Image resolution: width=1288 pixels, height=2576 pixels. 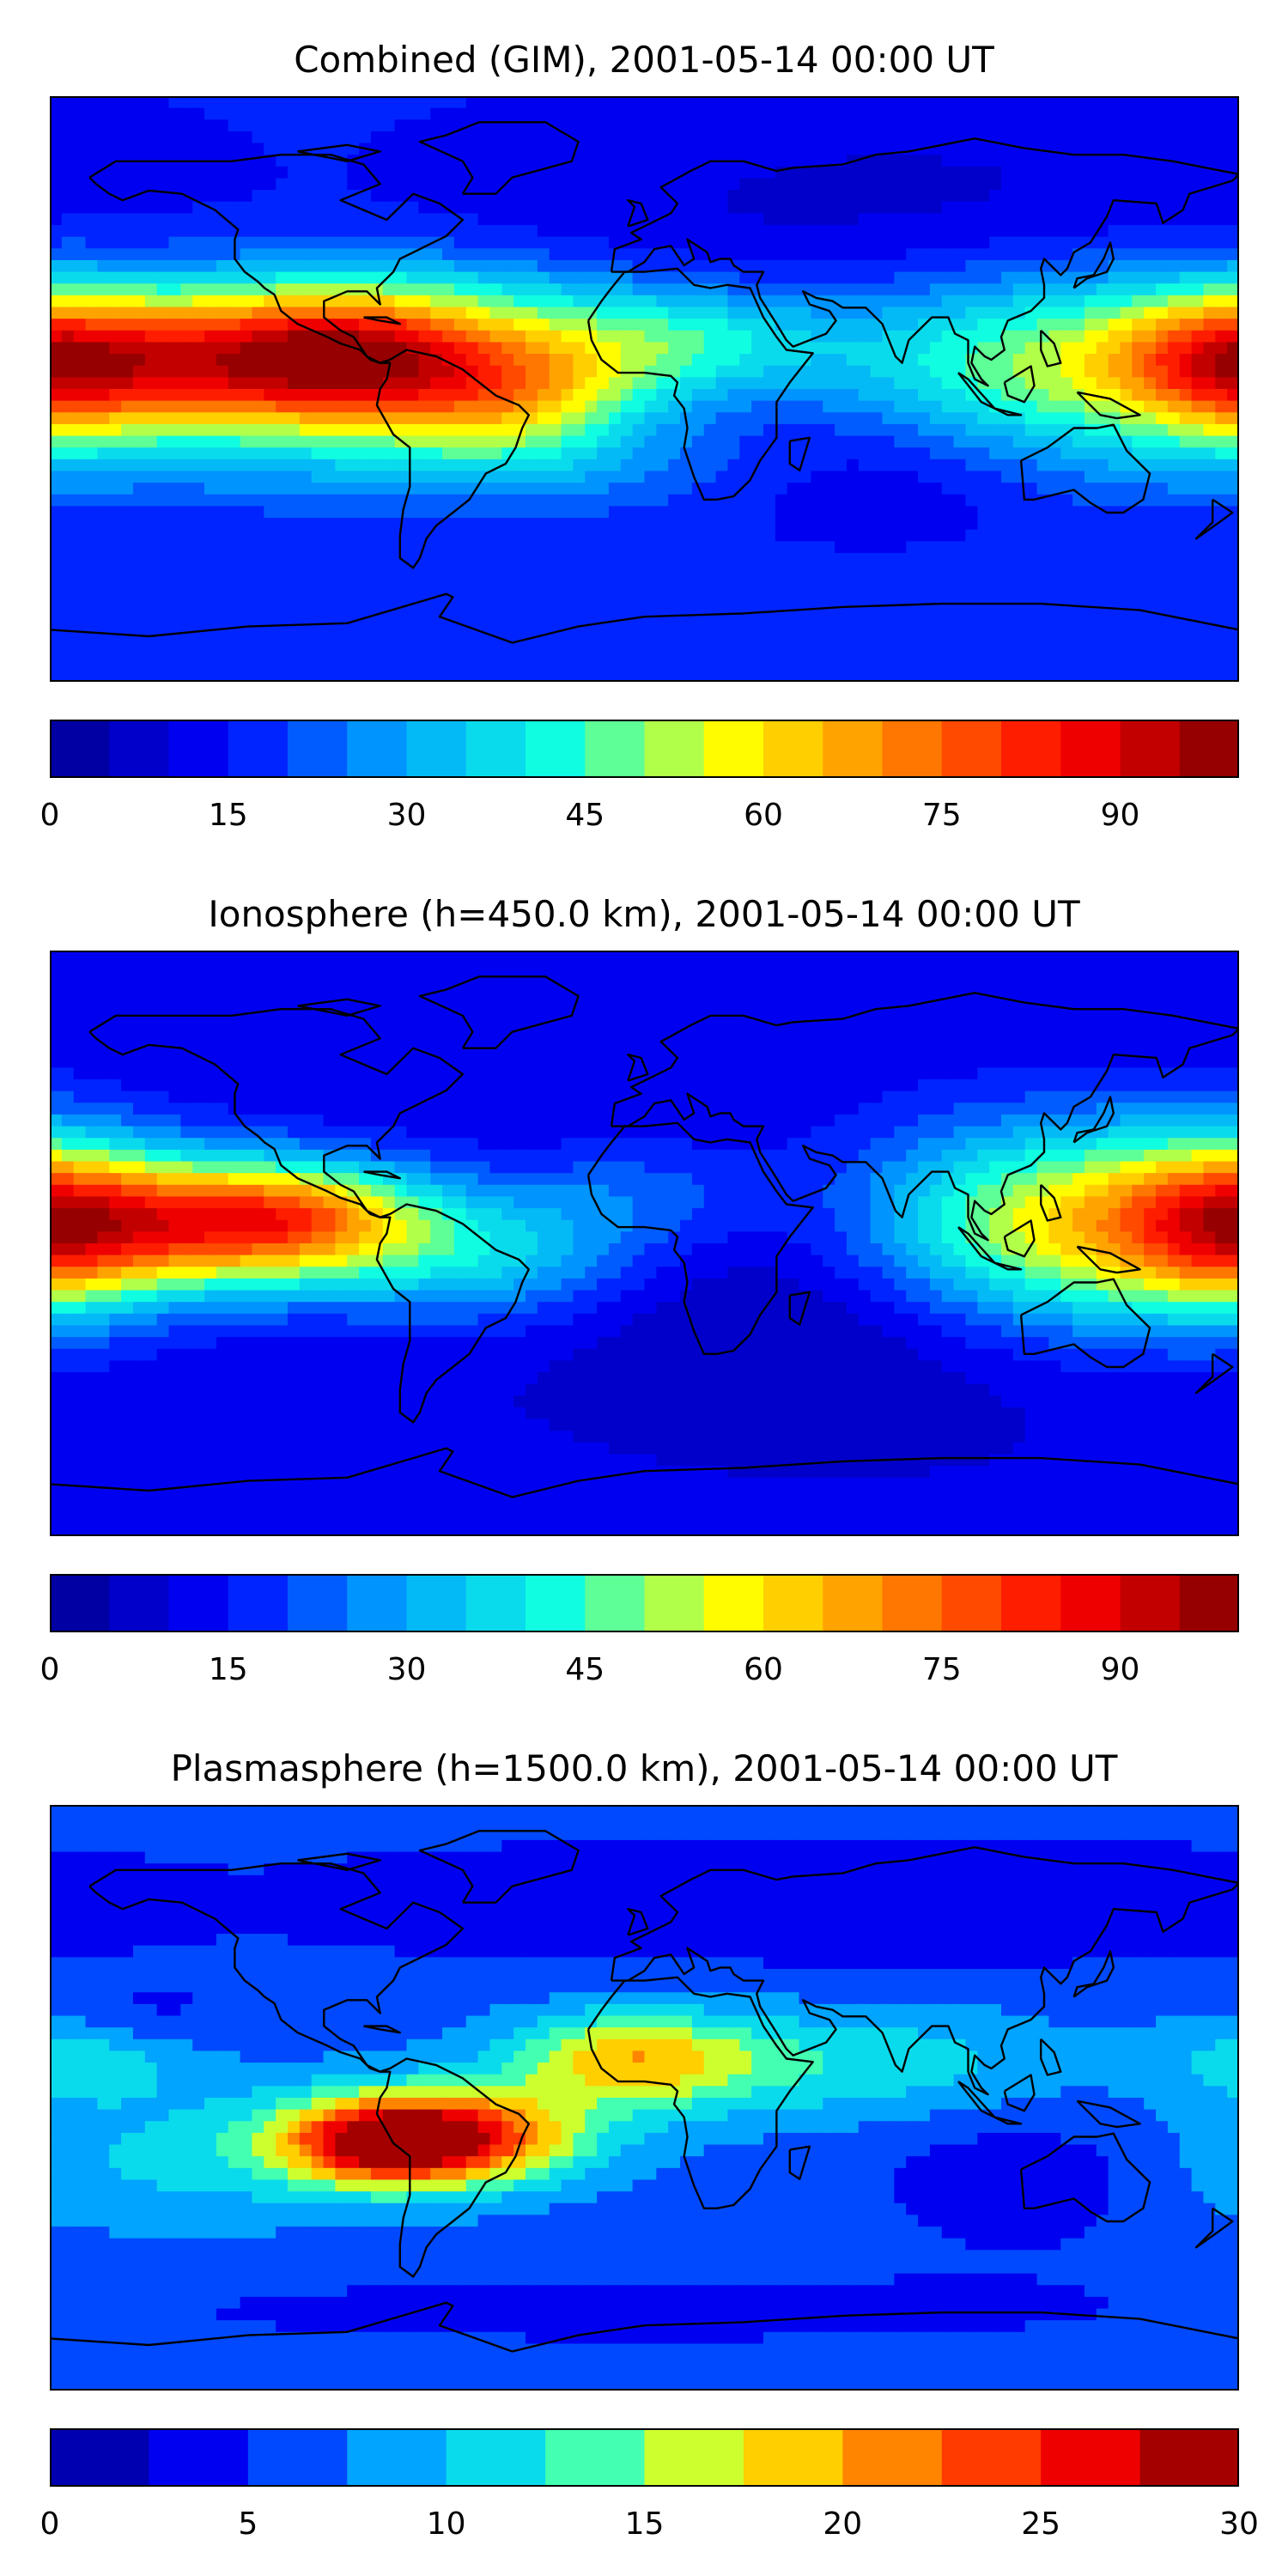 What do you see at coordinates (248, 2524) in the screenshot?
I see `colorbar-tick: 5` at bounding box center [248, 2524].